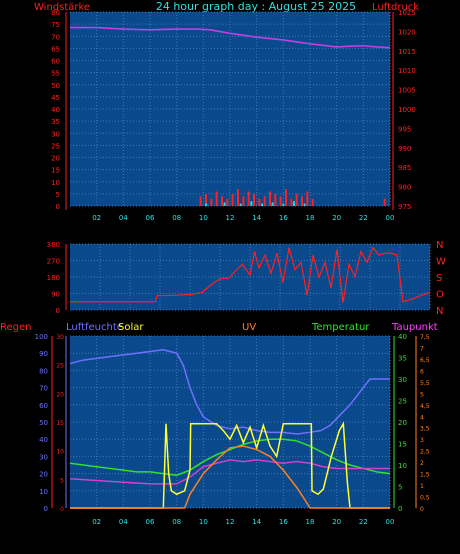  Describe the element at coordinates (439, 278) in the screenshot. I see `compass-label: S` at that location.